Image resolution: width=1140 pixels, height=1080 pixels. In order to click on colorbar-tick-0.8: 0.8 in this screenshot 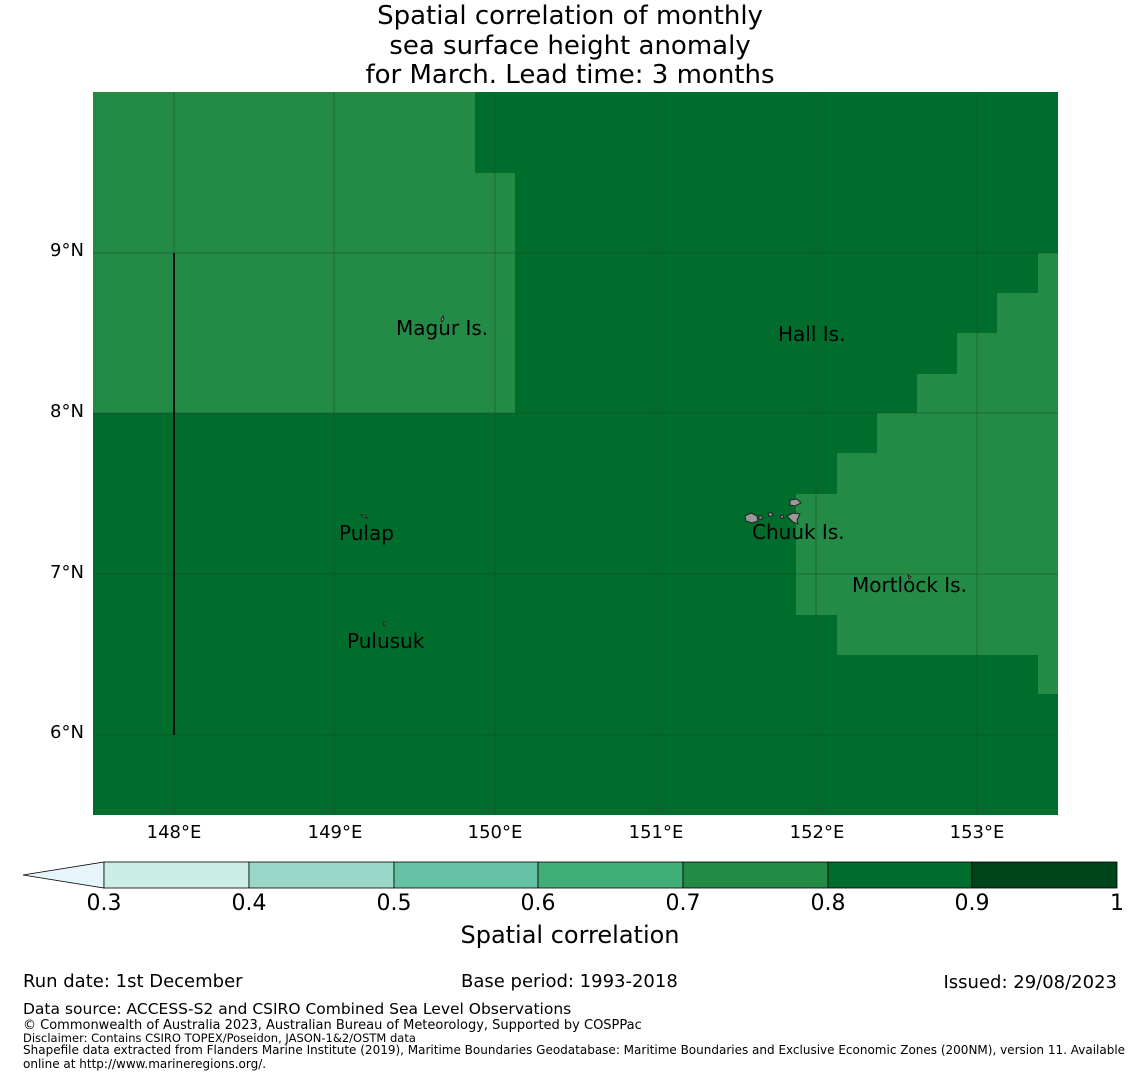, I will do `click(828, 903)`.